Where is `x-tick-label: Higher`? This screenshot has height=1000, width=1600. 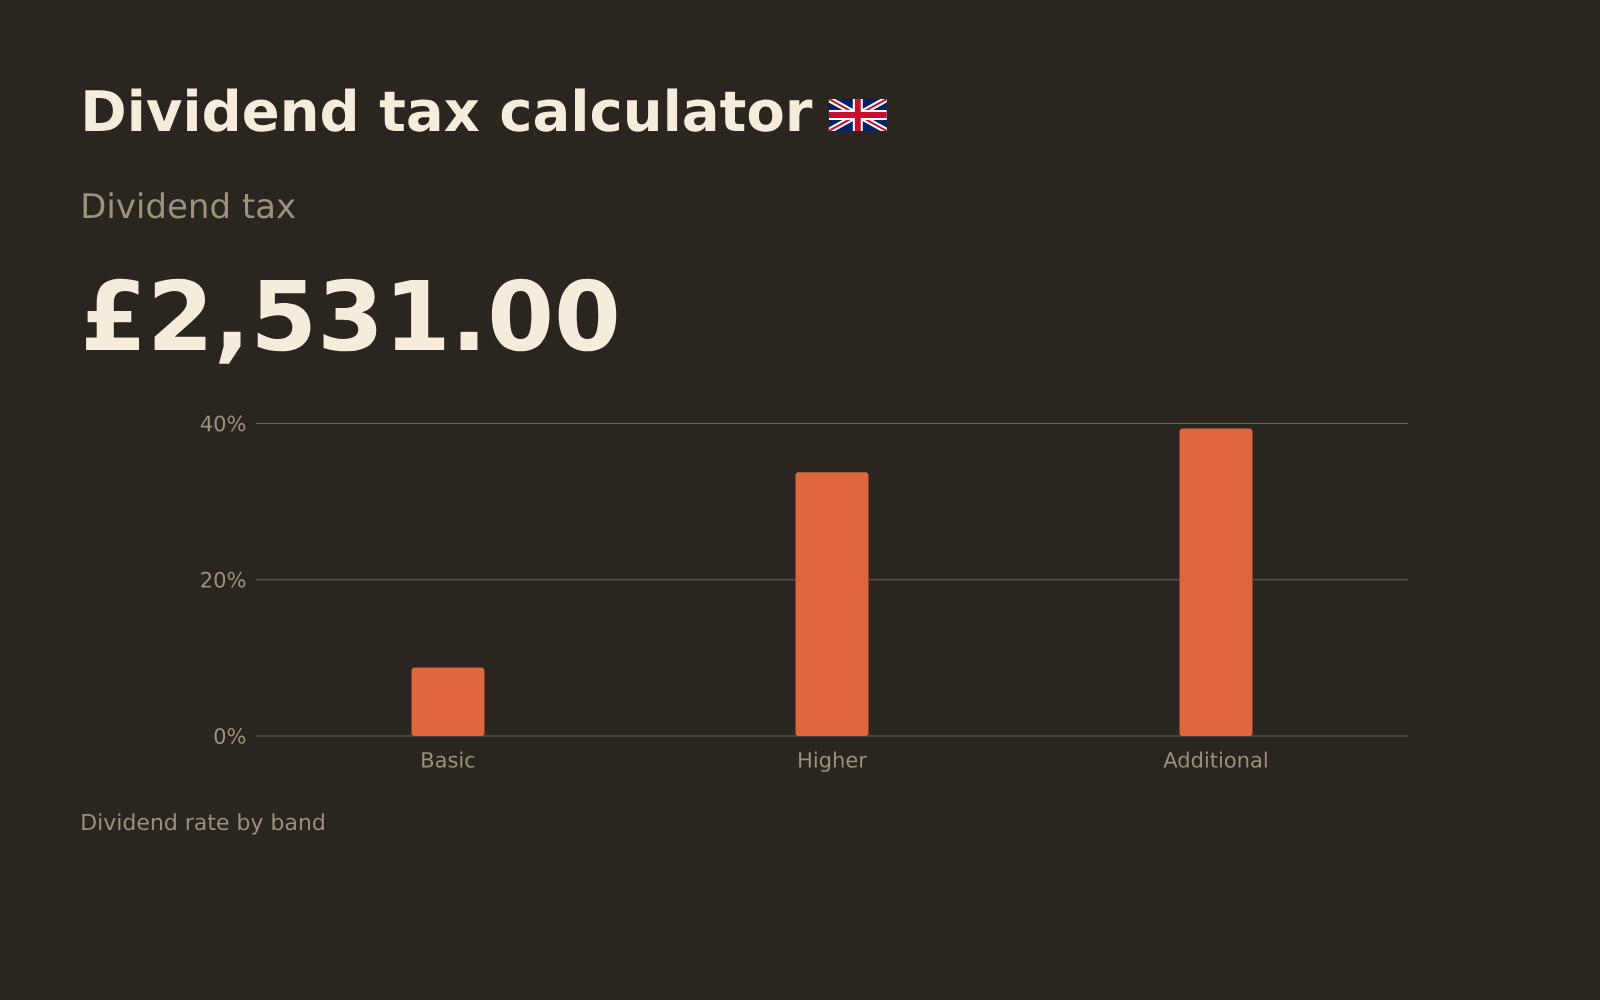
x-tick-label: Higher is located at coordinates (833, 761).